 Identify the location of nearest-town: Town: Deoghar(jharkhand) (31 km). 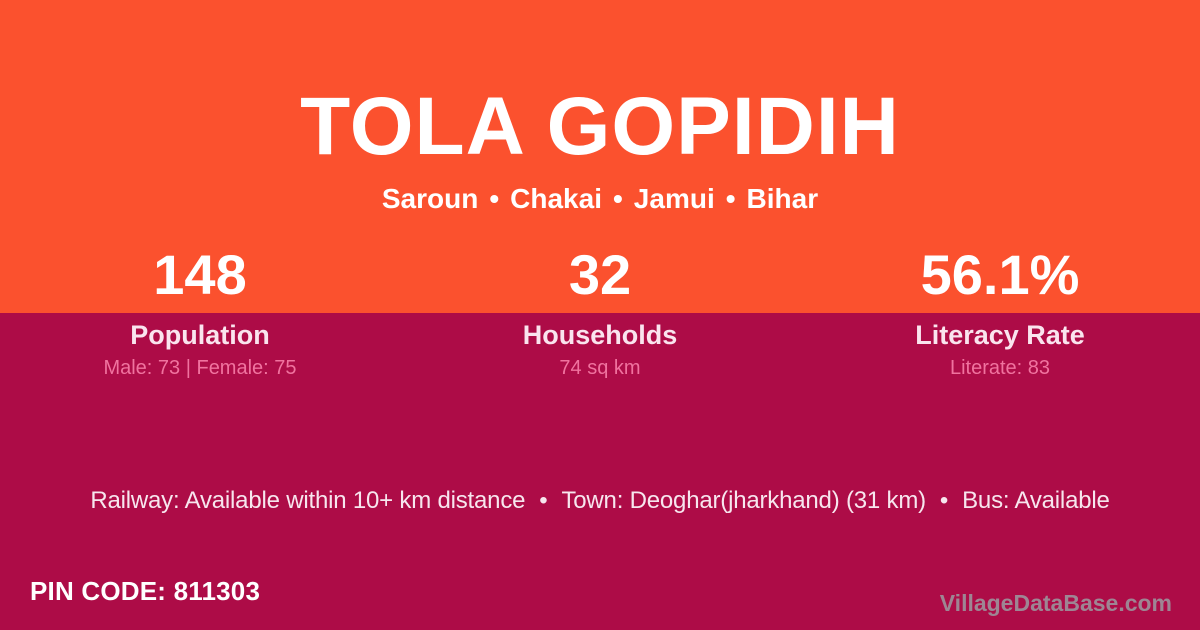
(743, 500).